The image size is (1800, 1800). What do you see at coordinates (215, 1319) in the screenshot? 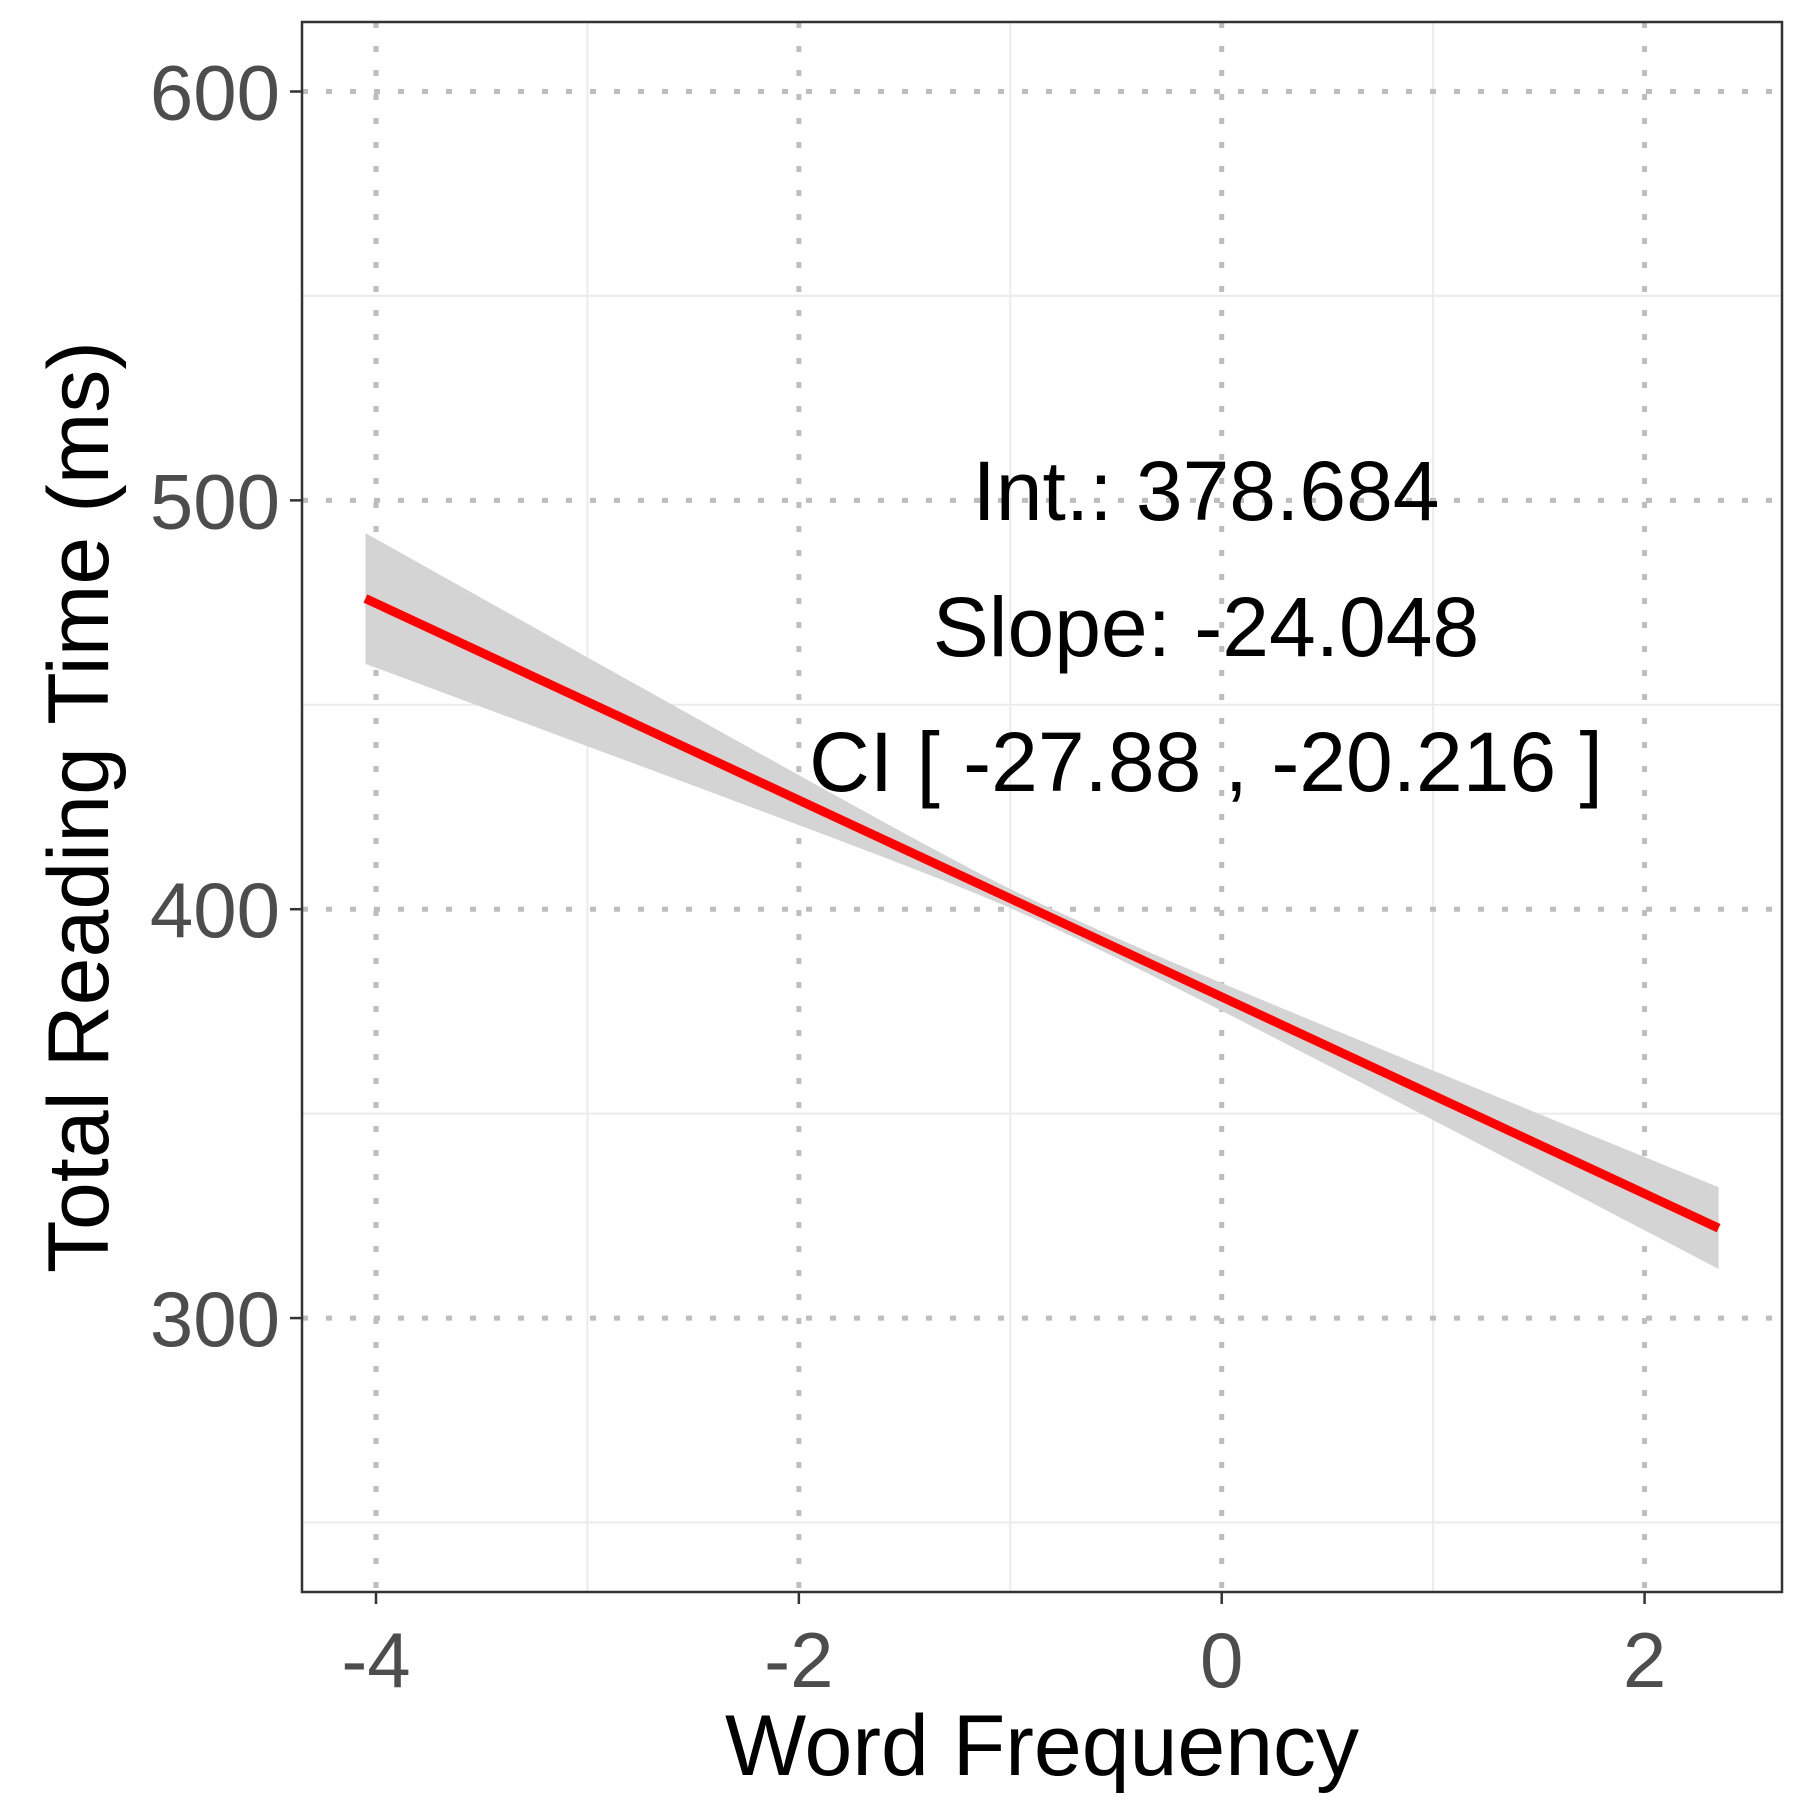
I see `y-tick-label: 300` at bounding box center [215, 1319].